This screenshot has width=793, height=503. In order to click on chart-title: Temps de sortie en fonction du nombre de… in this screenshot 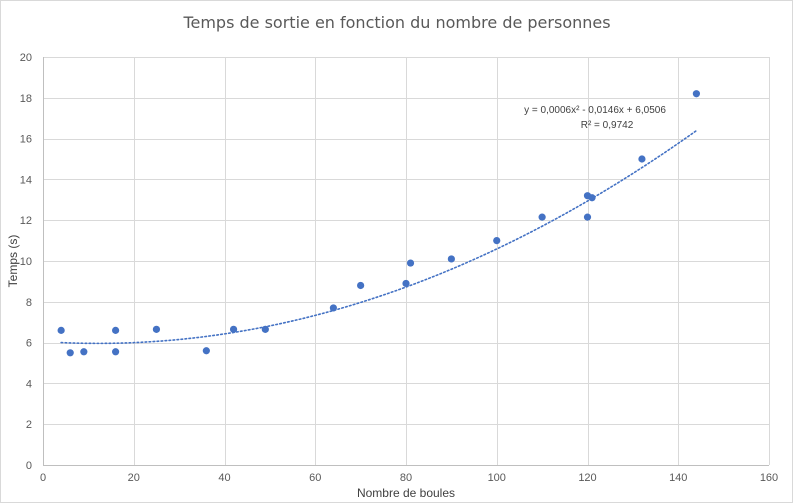, I will do `click(396, 22)`.